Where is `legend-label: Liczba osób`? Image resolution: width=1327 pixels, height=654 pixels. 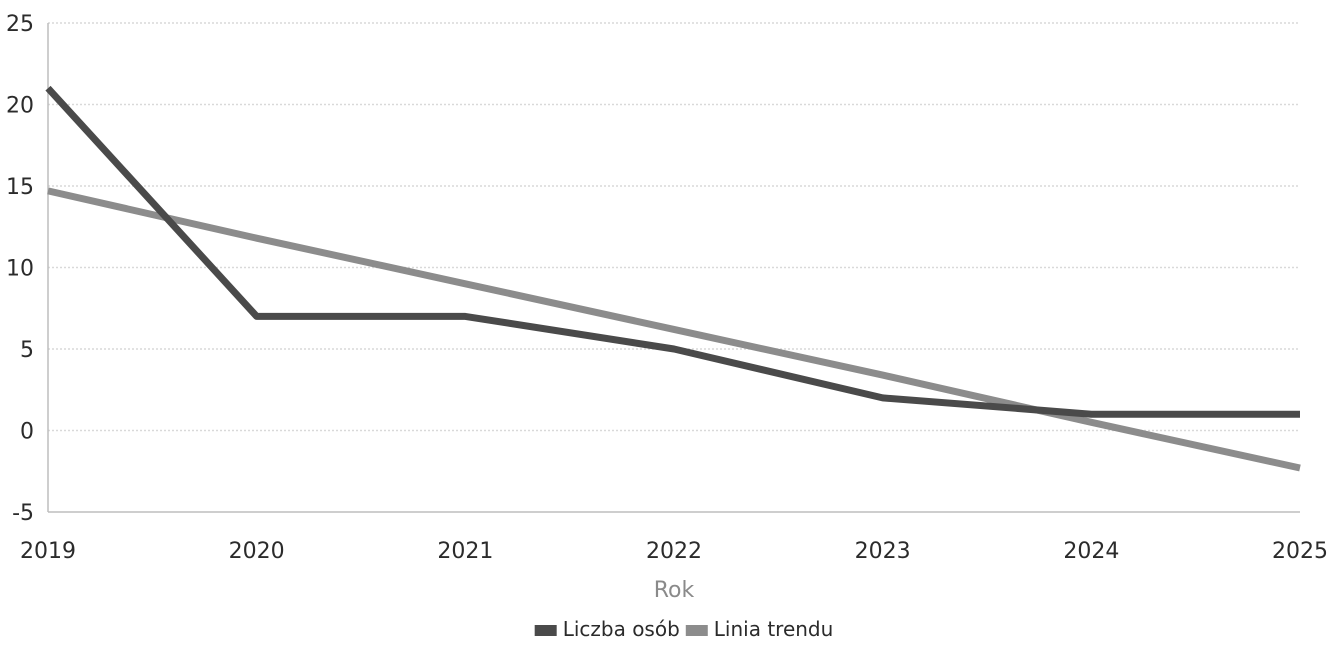 legend-label: Liczba osób is located at coordinates (621, 629).